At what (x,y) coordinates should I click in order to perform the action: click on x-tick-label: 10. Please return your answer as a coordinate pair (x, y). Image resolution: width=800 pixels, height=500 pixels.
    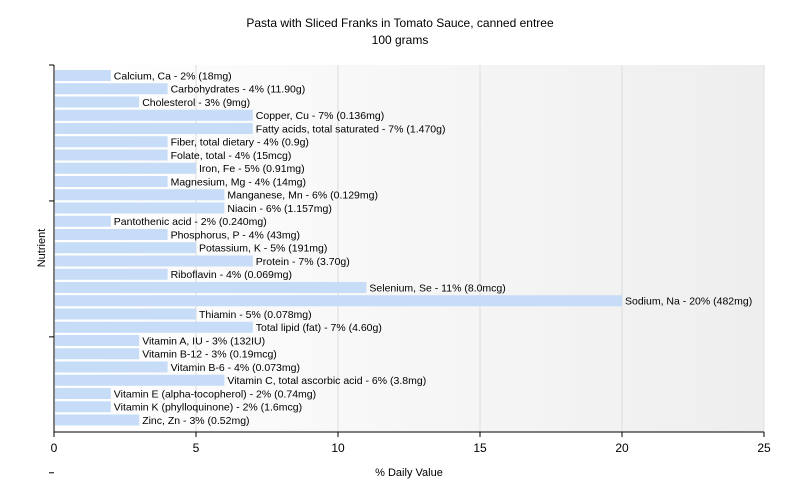
    Looking at the image, I should click on (338, 448).